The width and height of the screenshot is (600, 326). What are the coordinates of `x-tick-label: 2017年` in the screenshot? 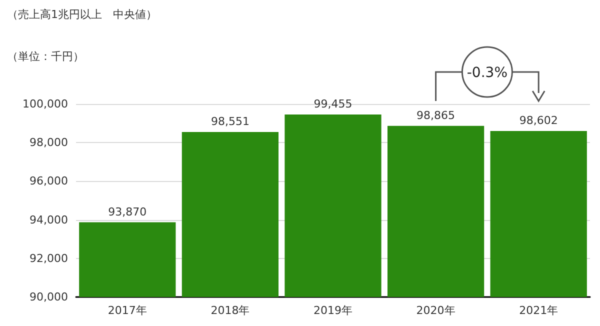 It's located at (127, 310).